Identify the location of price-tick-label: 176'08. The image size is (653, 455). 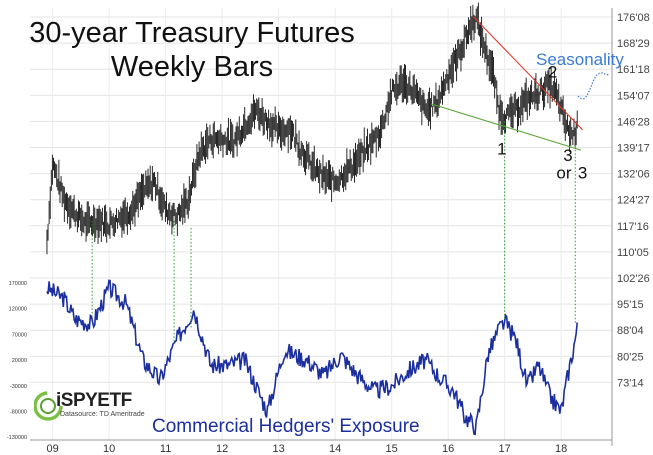
(633, 18).